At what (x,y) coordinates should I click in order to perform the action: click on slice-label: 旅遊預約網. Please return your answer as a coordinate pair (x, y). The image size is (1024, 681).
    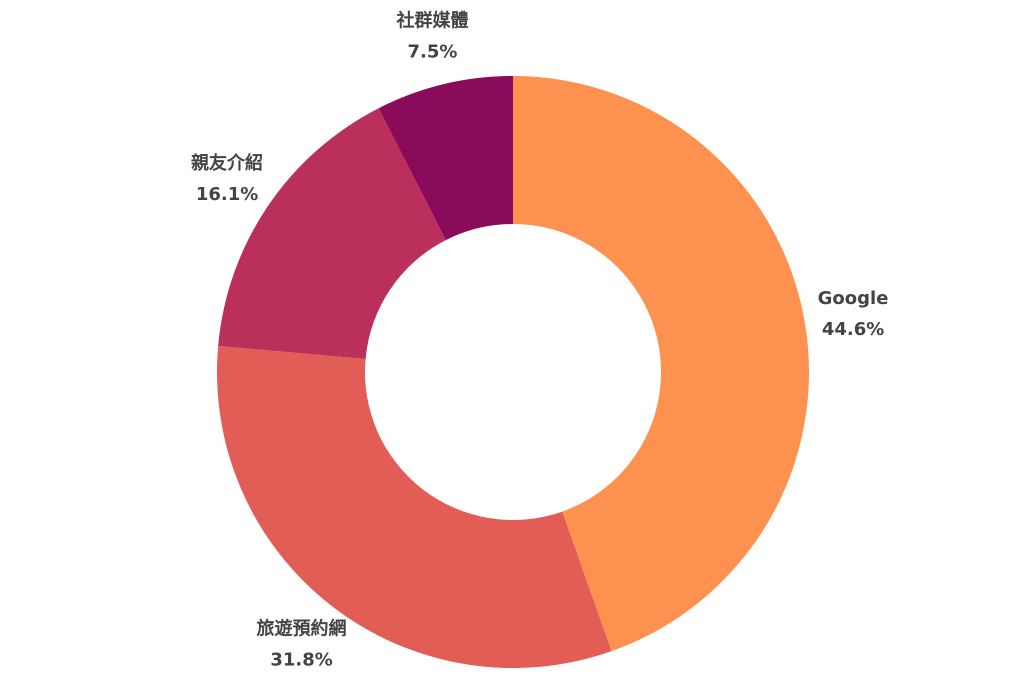
    Looking at the image, I should click on (302, 629).